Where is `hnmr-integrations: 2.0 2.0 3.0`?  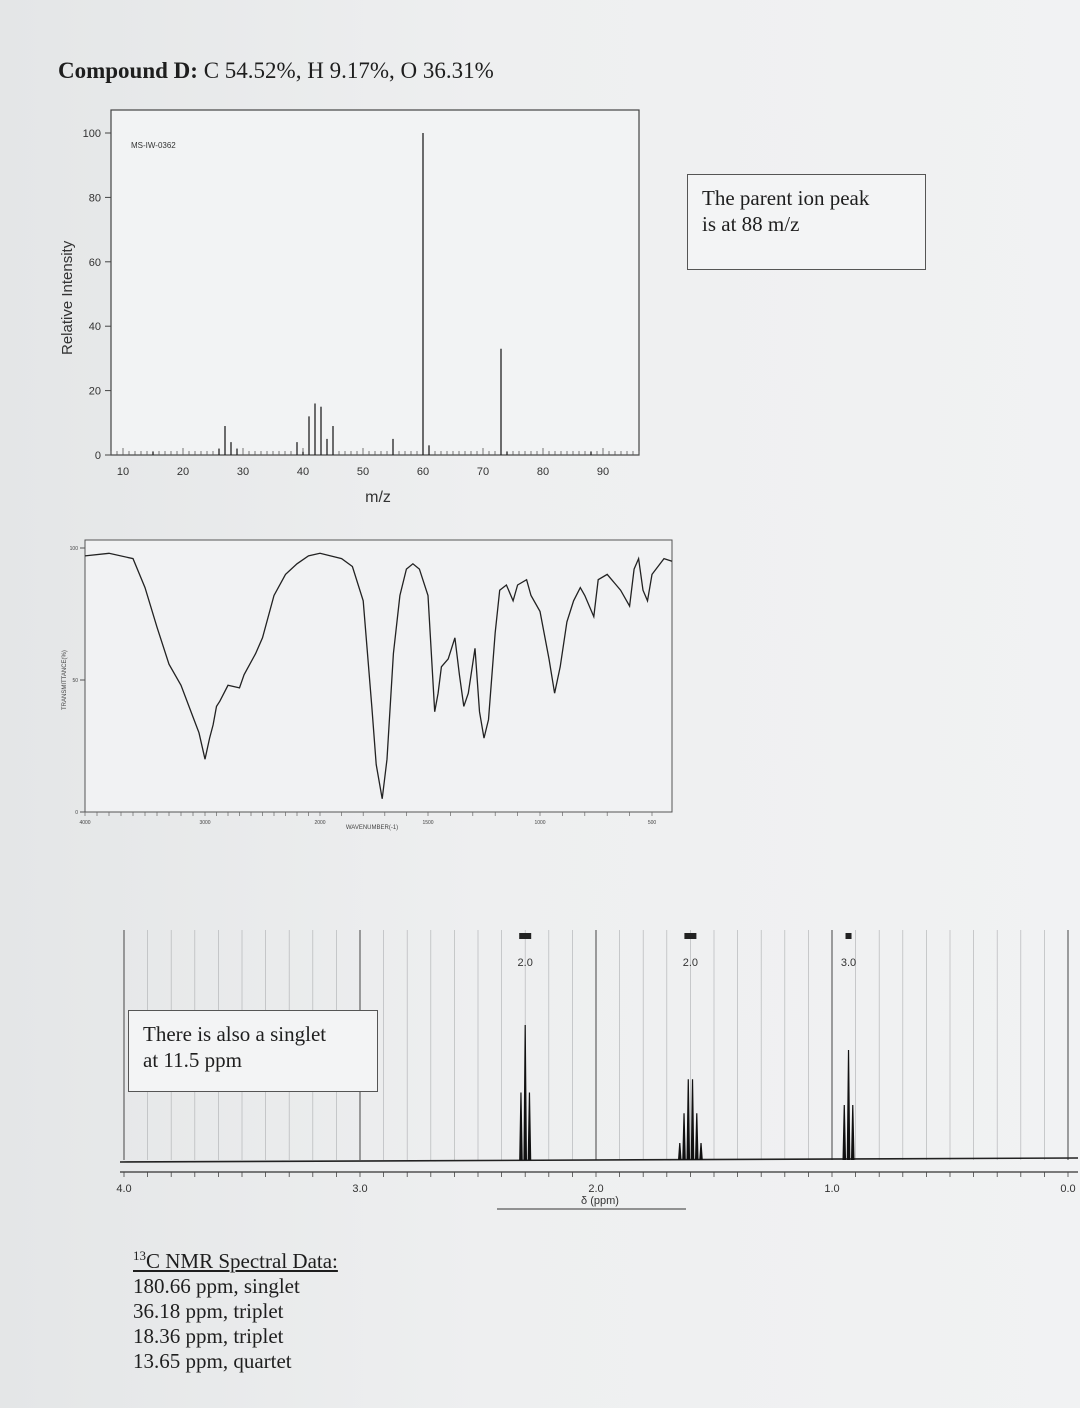
hnmr-integrations: 2.0 2.0 3.0 is located at coordinates (687, 951).